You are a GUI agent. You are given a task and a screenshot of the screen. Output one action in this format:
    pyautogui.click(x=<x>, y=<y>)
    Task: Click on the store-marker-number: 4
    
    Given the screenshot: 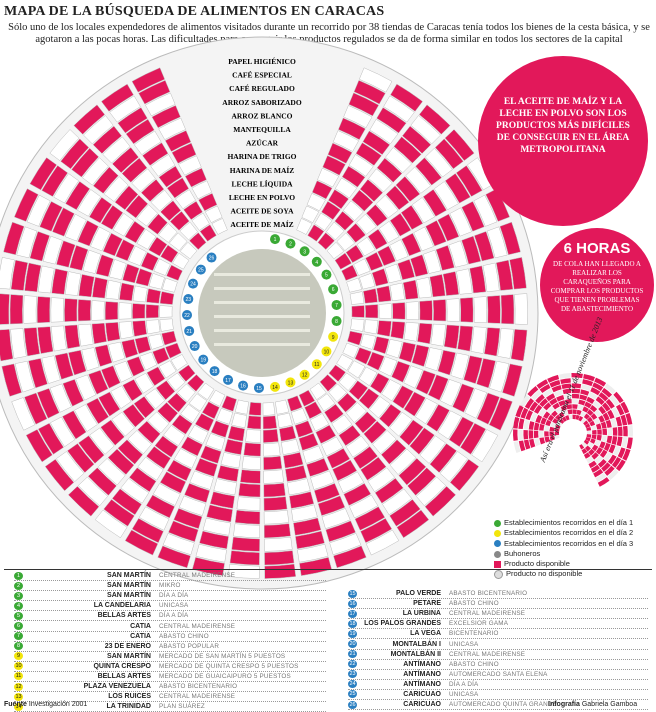 What is the action you would take?
    pyautogui.click(x=316, y=263)
    